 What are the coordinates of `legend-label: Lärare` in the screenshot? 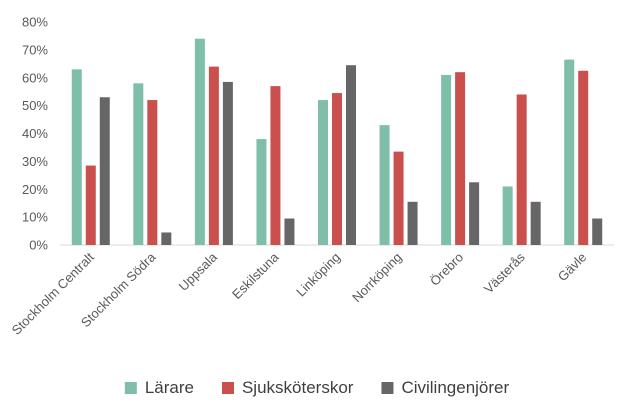 It's located at (169, 387).